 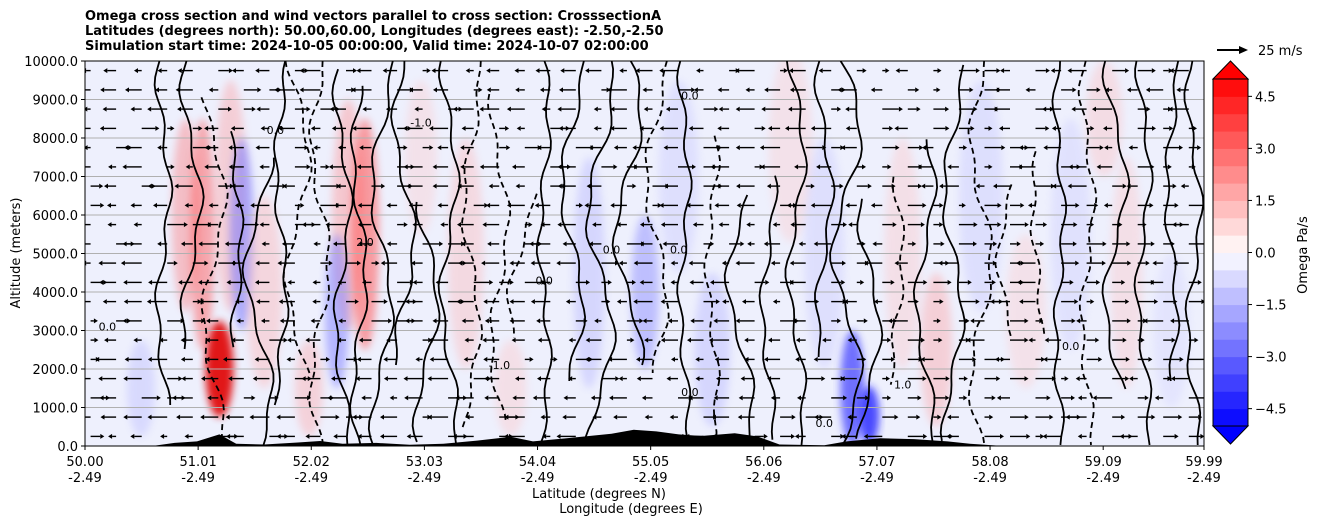 What do you see at coordinates (84, 462) in the screenshot?
I see `x-tick-label-lat-0: 50.00` at bounding box center [84, 462].